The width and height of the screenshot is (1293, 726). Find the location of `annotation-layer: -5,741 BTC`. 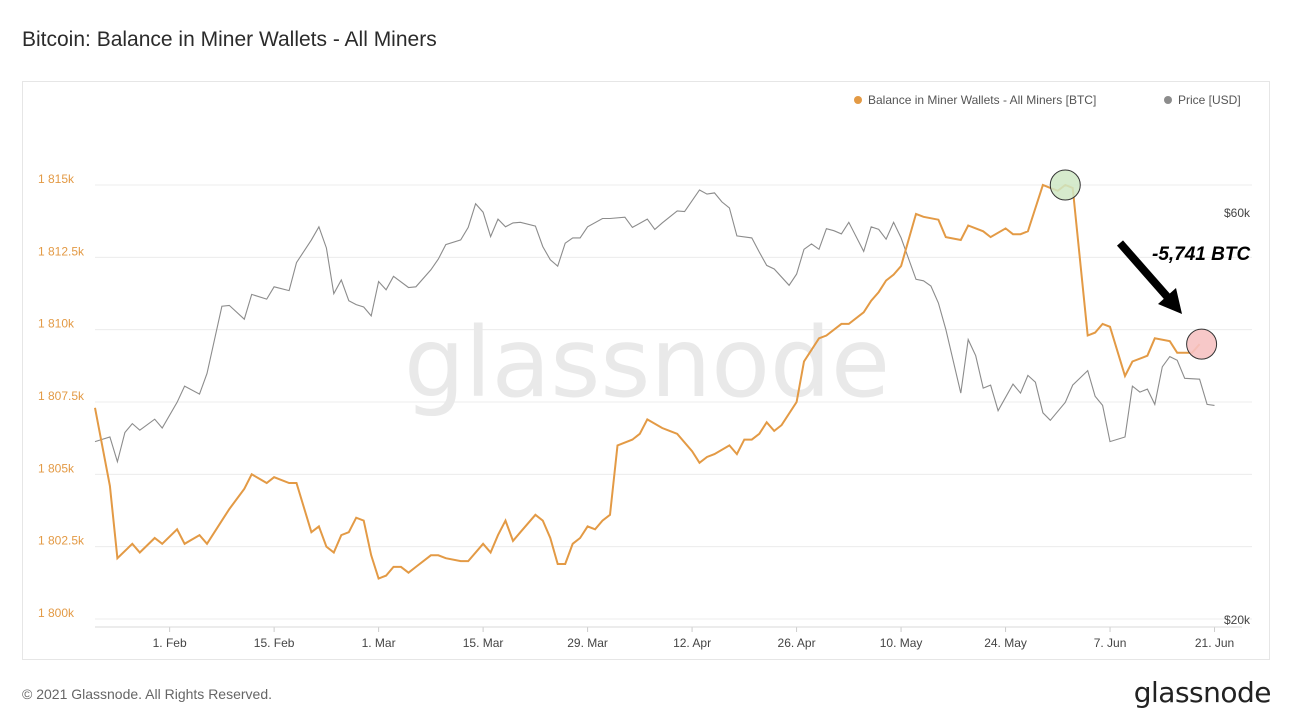

annotation-layer: -5,741 BTC is located at coordinates (1149, 264).